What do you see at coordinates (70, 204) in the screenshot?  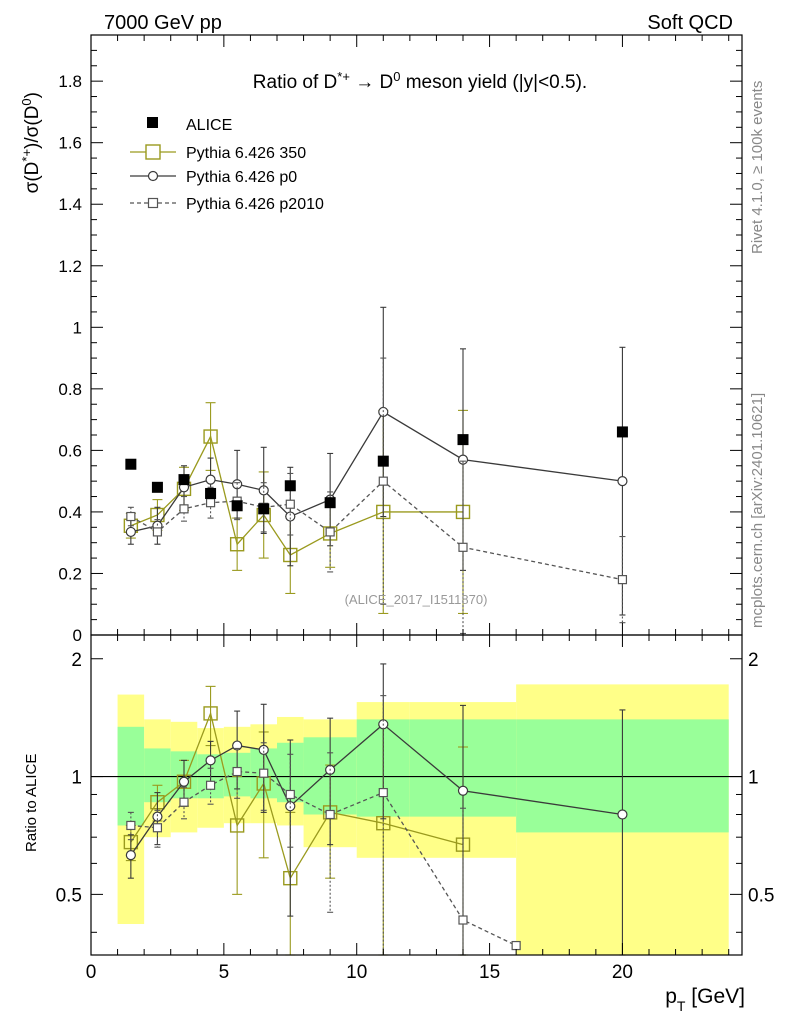 I see `y-tick-label: 1.4` at bounding box center [70, 204].